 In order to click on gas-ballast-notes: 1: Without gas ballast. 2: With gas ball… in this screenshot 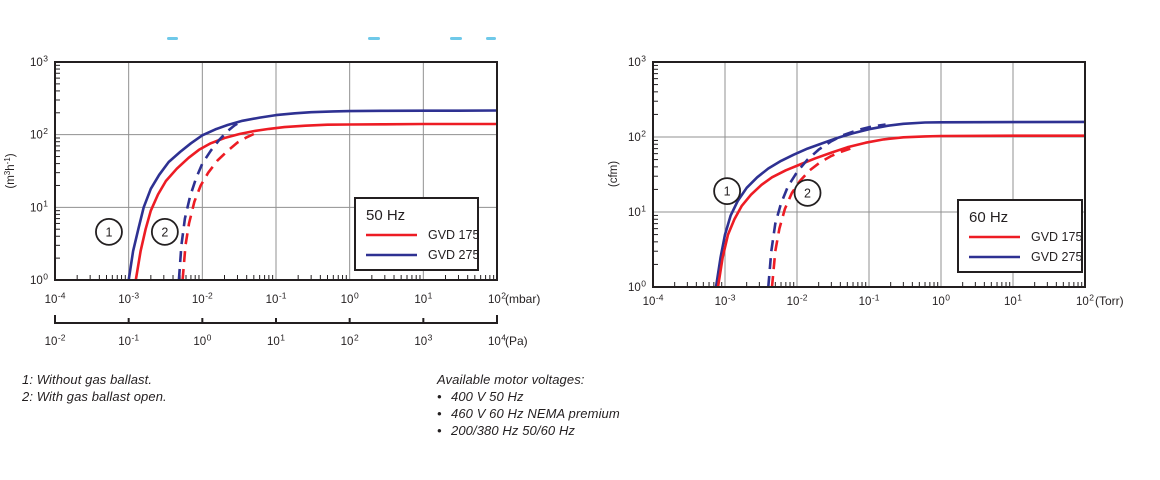, I will do `click(94, 388)`.